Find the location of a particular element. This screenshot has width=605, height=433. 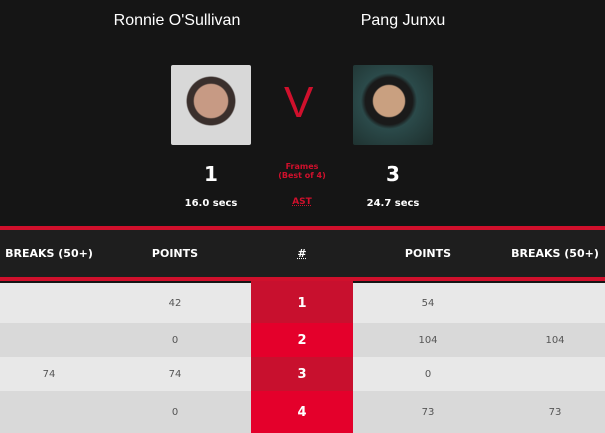

header-p2-points: POINTS is located at coordinates (428, 253).